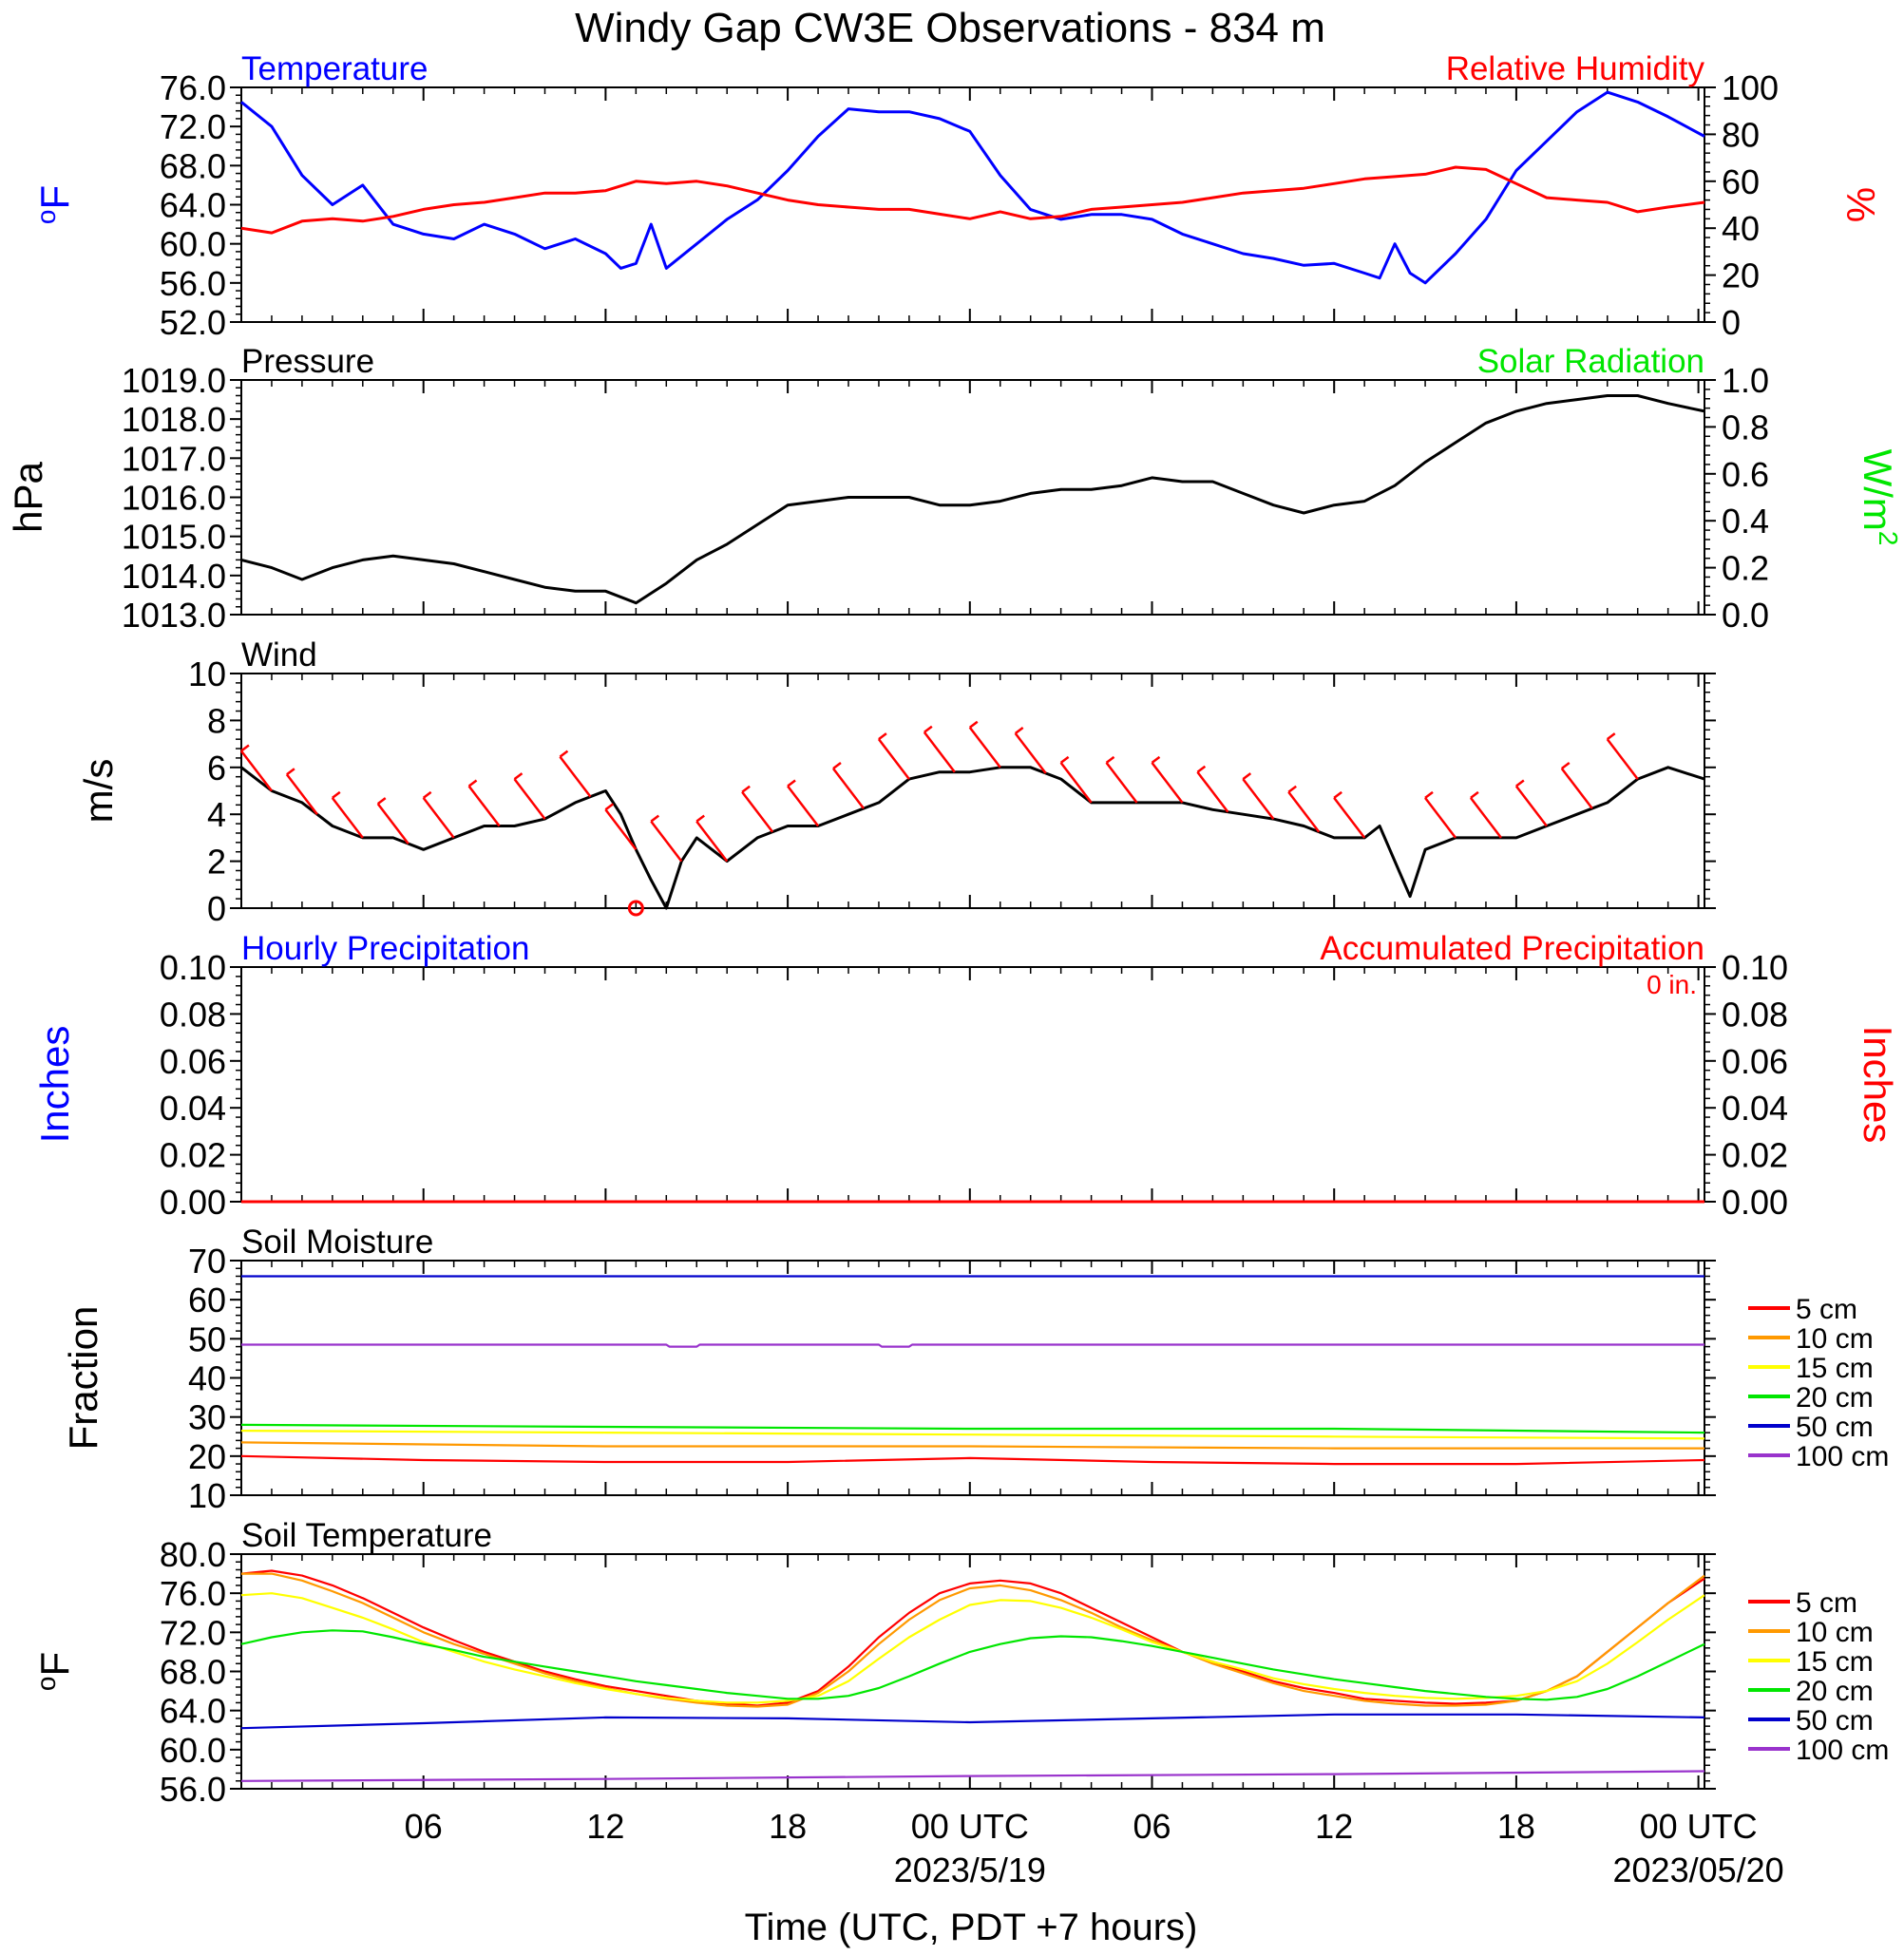  Describe the element at coordinates (174, 380) in the screenshot. I see `y-tick-label-left: 1019.0` at that location.